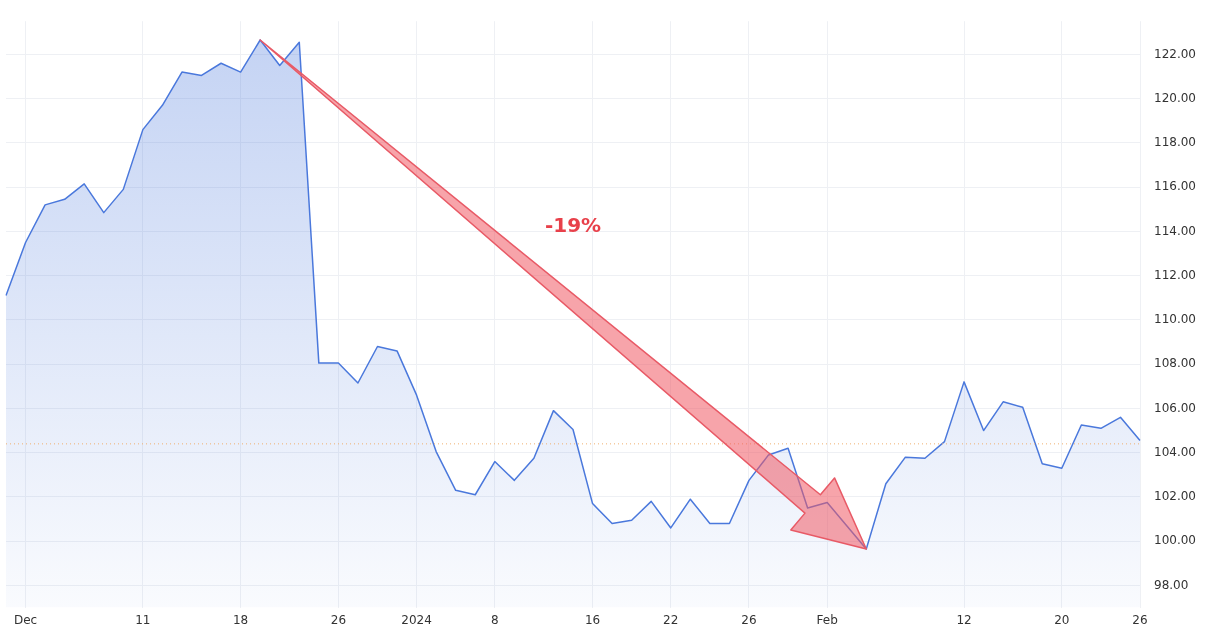  What do you see at coordinates (1175, 407) in the screenshot?
I see `y-tick-label: 106.00` at bounding box center [1175, 407].